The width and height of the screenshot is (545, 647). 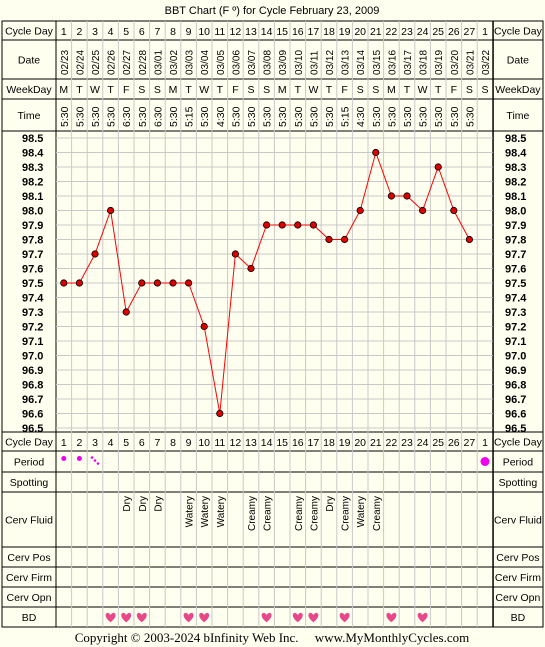 I want to click on time-label: 5:15, so click(x=190, y=116).